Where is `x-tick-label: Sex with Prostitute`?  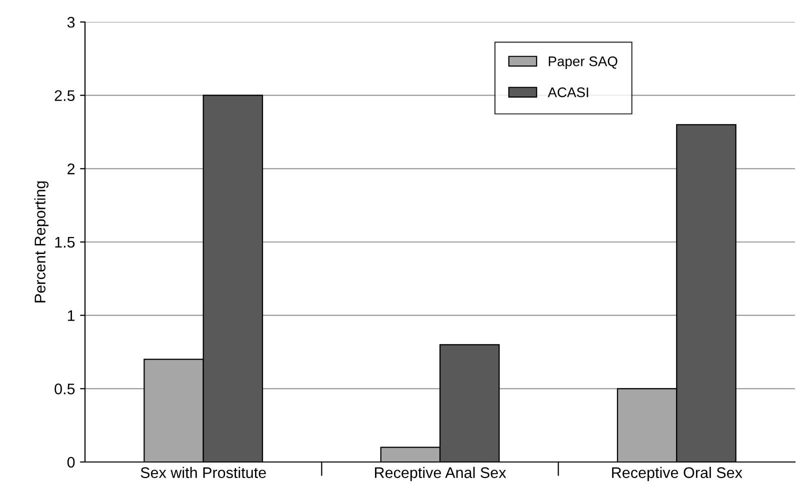 x-tick-label: Sex with Prostitute is located at coordinates (203, 472).